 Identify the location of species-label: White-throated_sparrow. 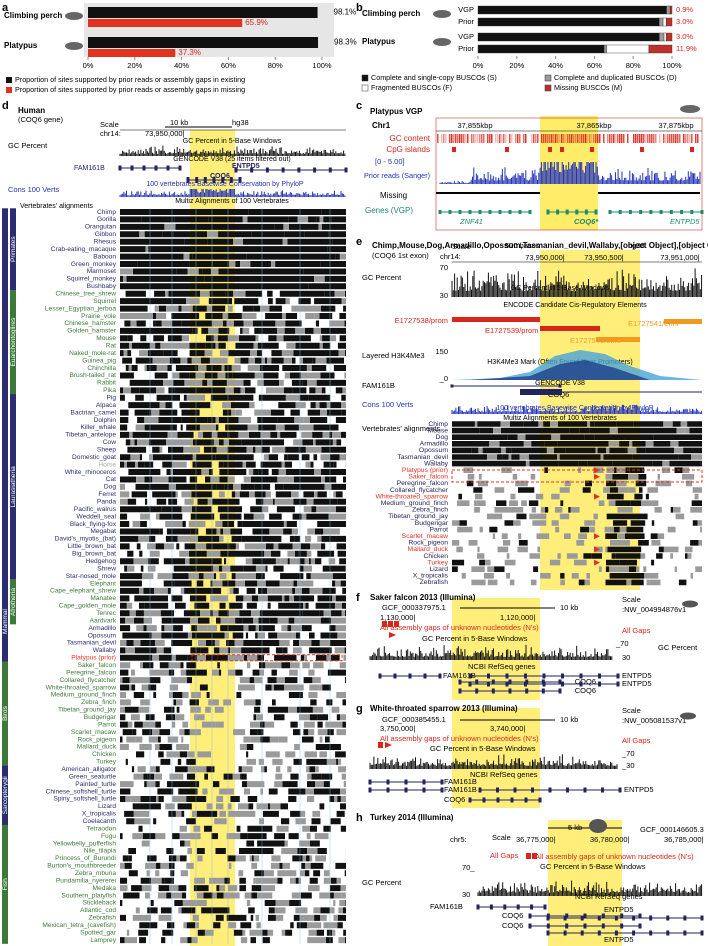
(81, 687).